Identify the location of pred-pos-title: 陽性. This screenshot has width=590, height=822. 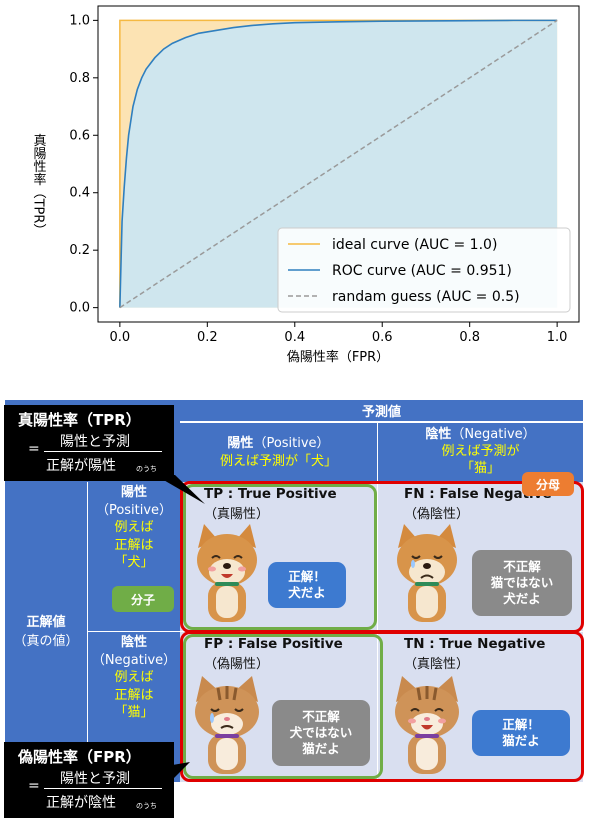
(240, 443).